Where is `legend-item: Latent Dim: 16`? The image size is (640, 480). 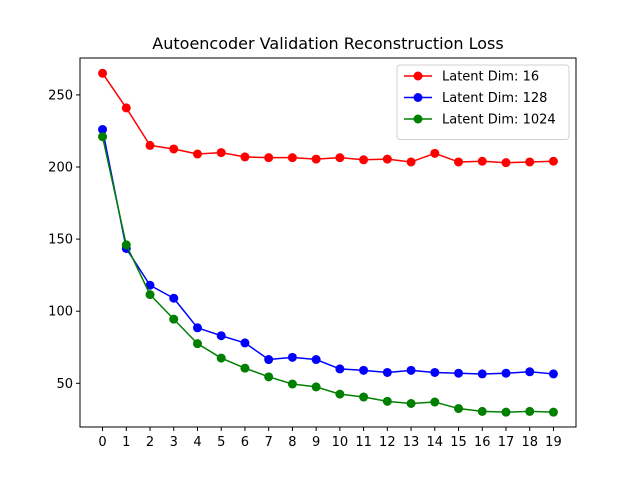 legend-item: Latent Dim: 16 is located at coordinates (471, 77).